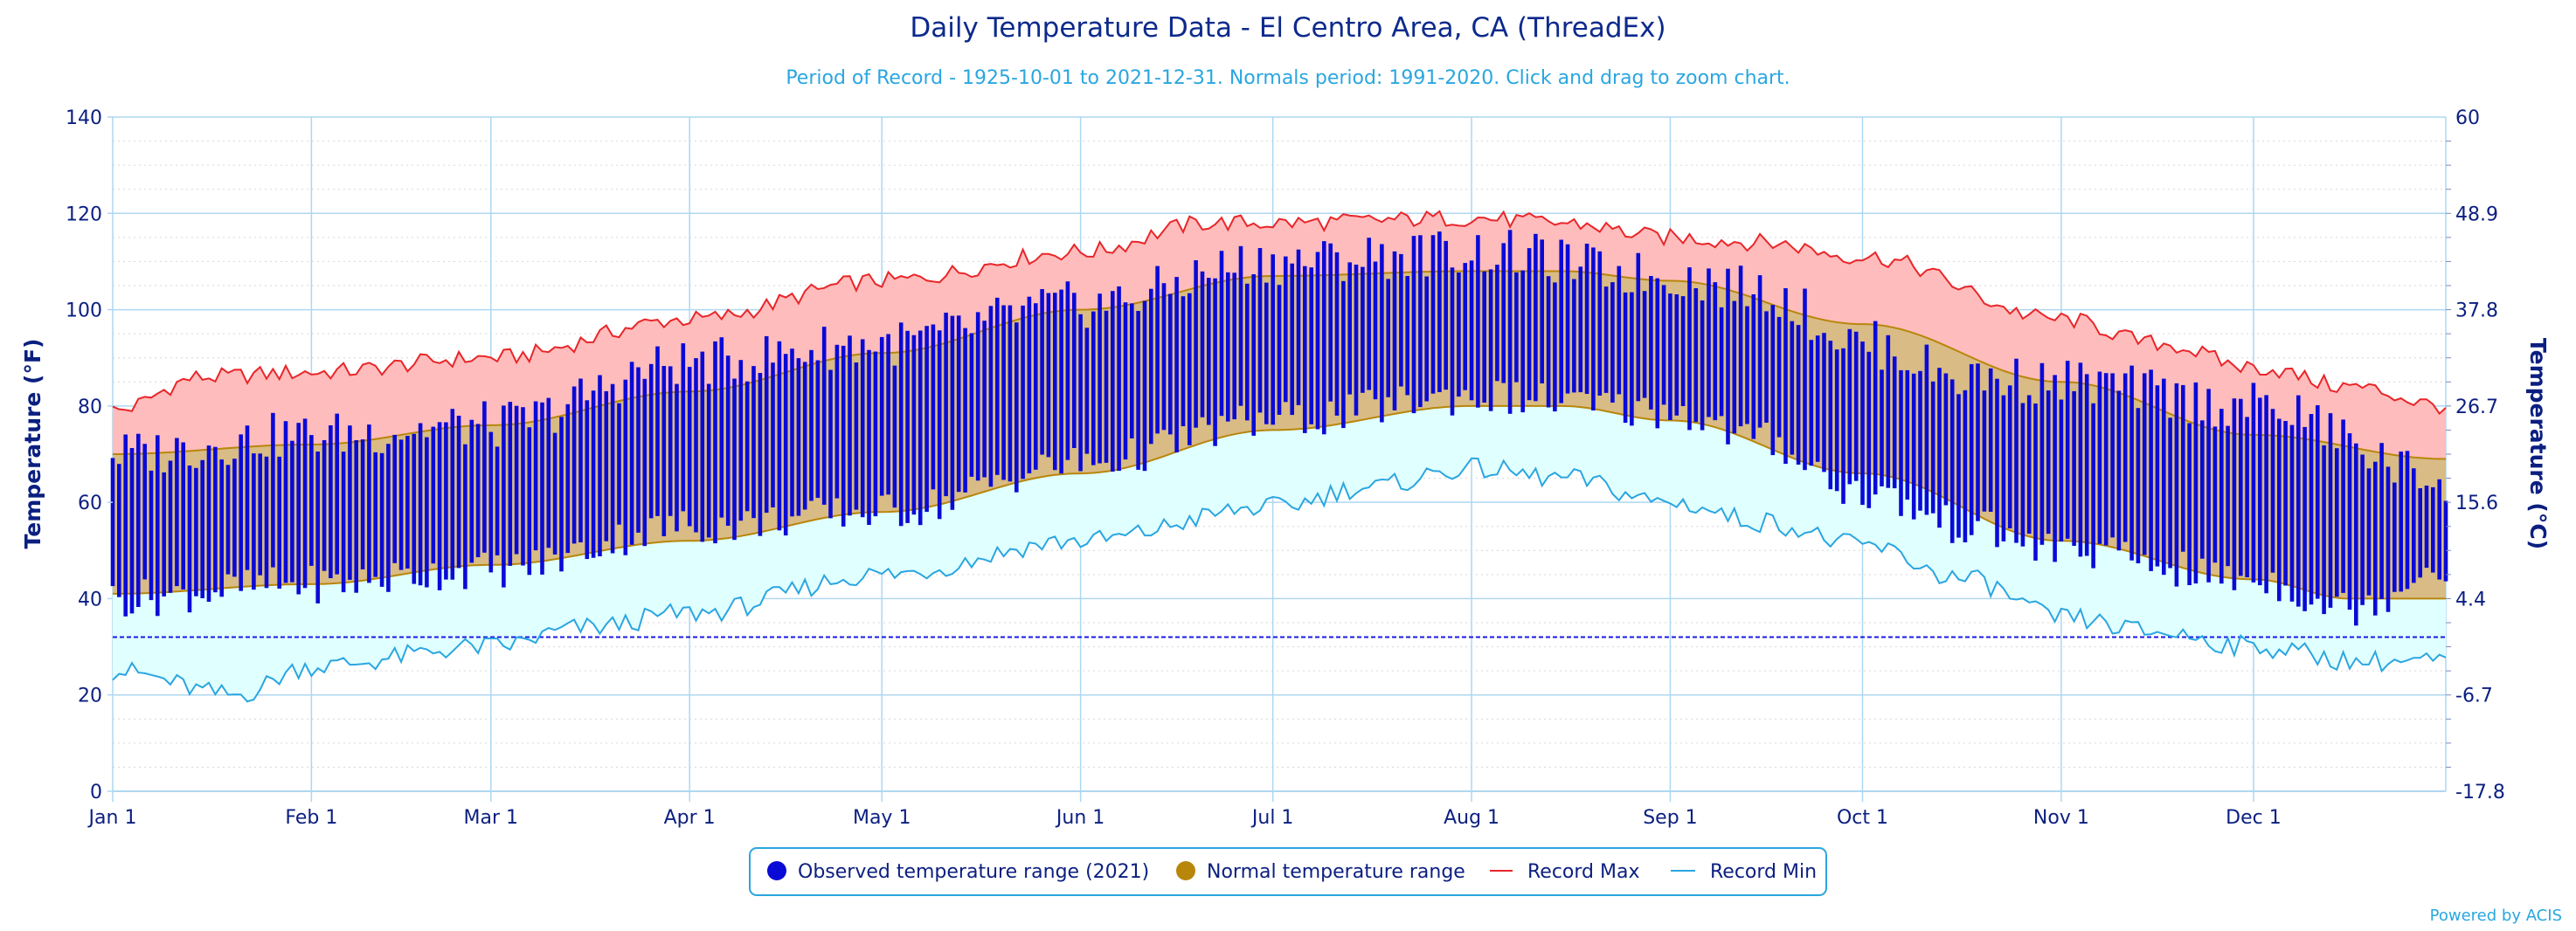 Image resolution: width=2576 pixels, height=931 pixels. Describe the element at coordinates (1744, 872) in the screenshot. I see `legend-item-record-min: Record Min` at that location.